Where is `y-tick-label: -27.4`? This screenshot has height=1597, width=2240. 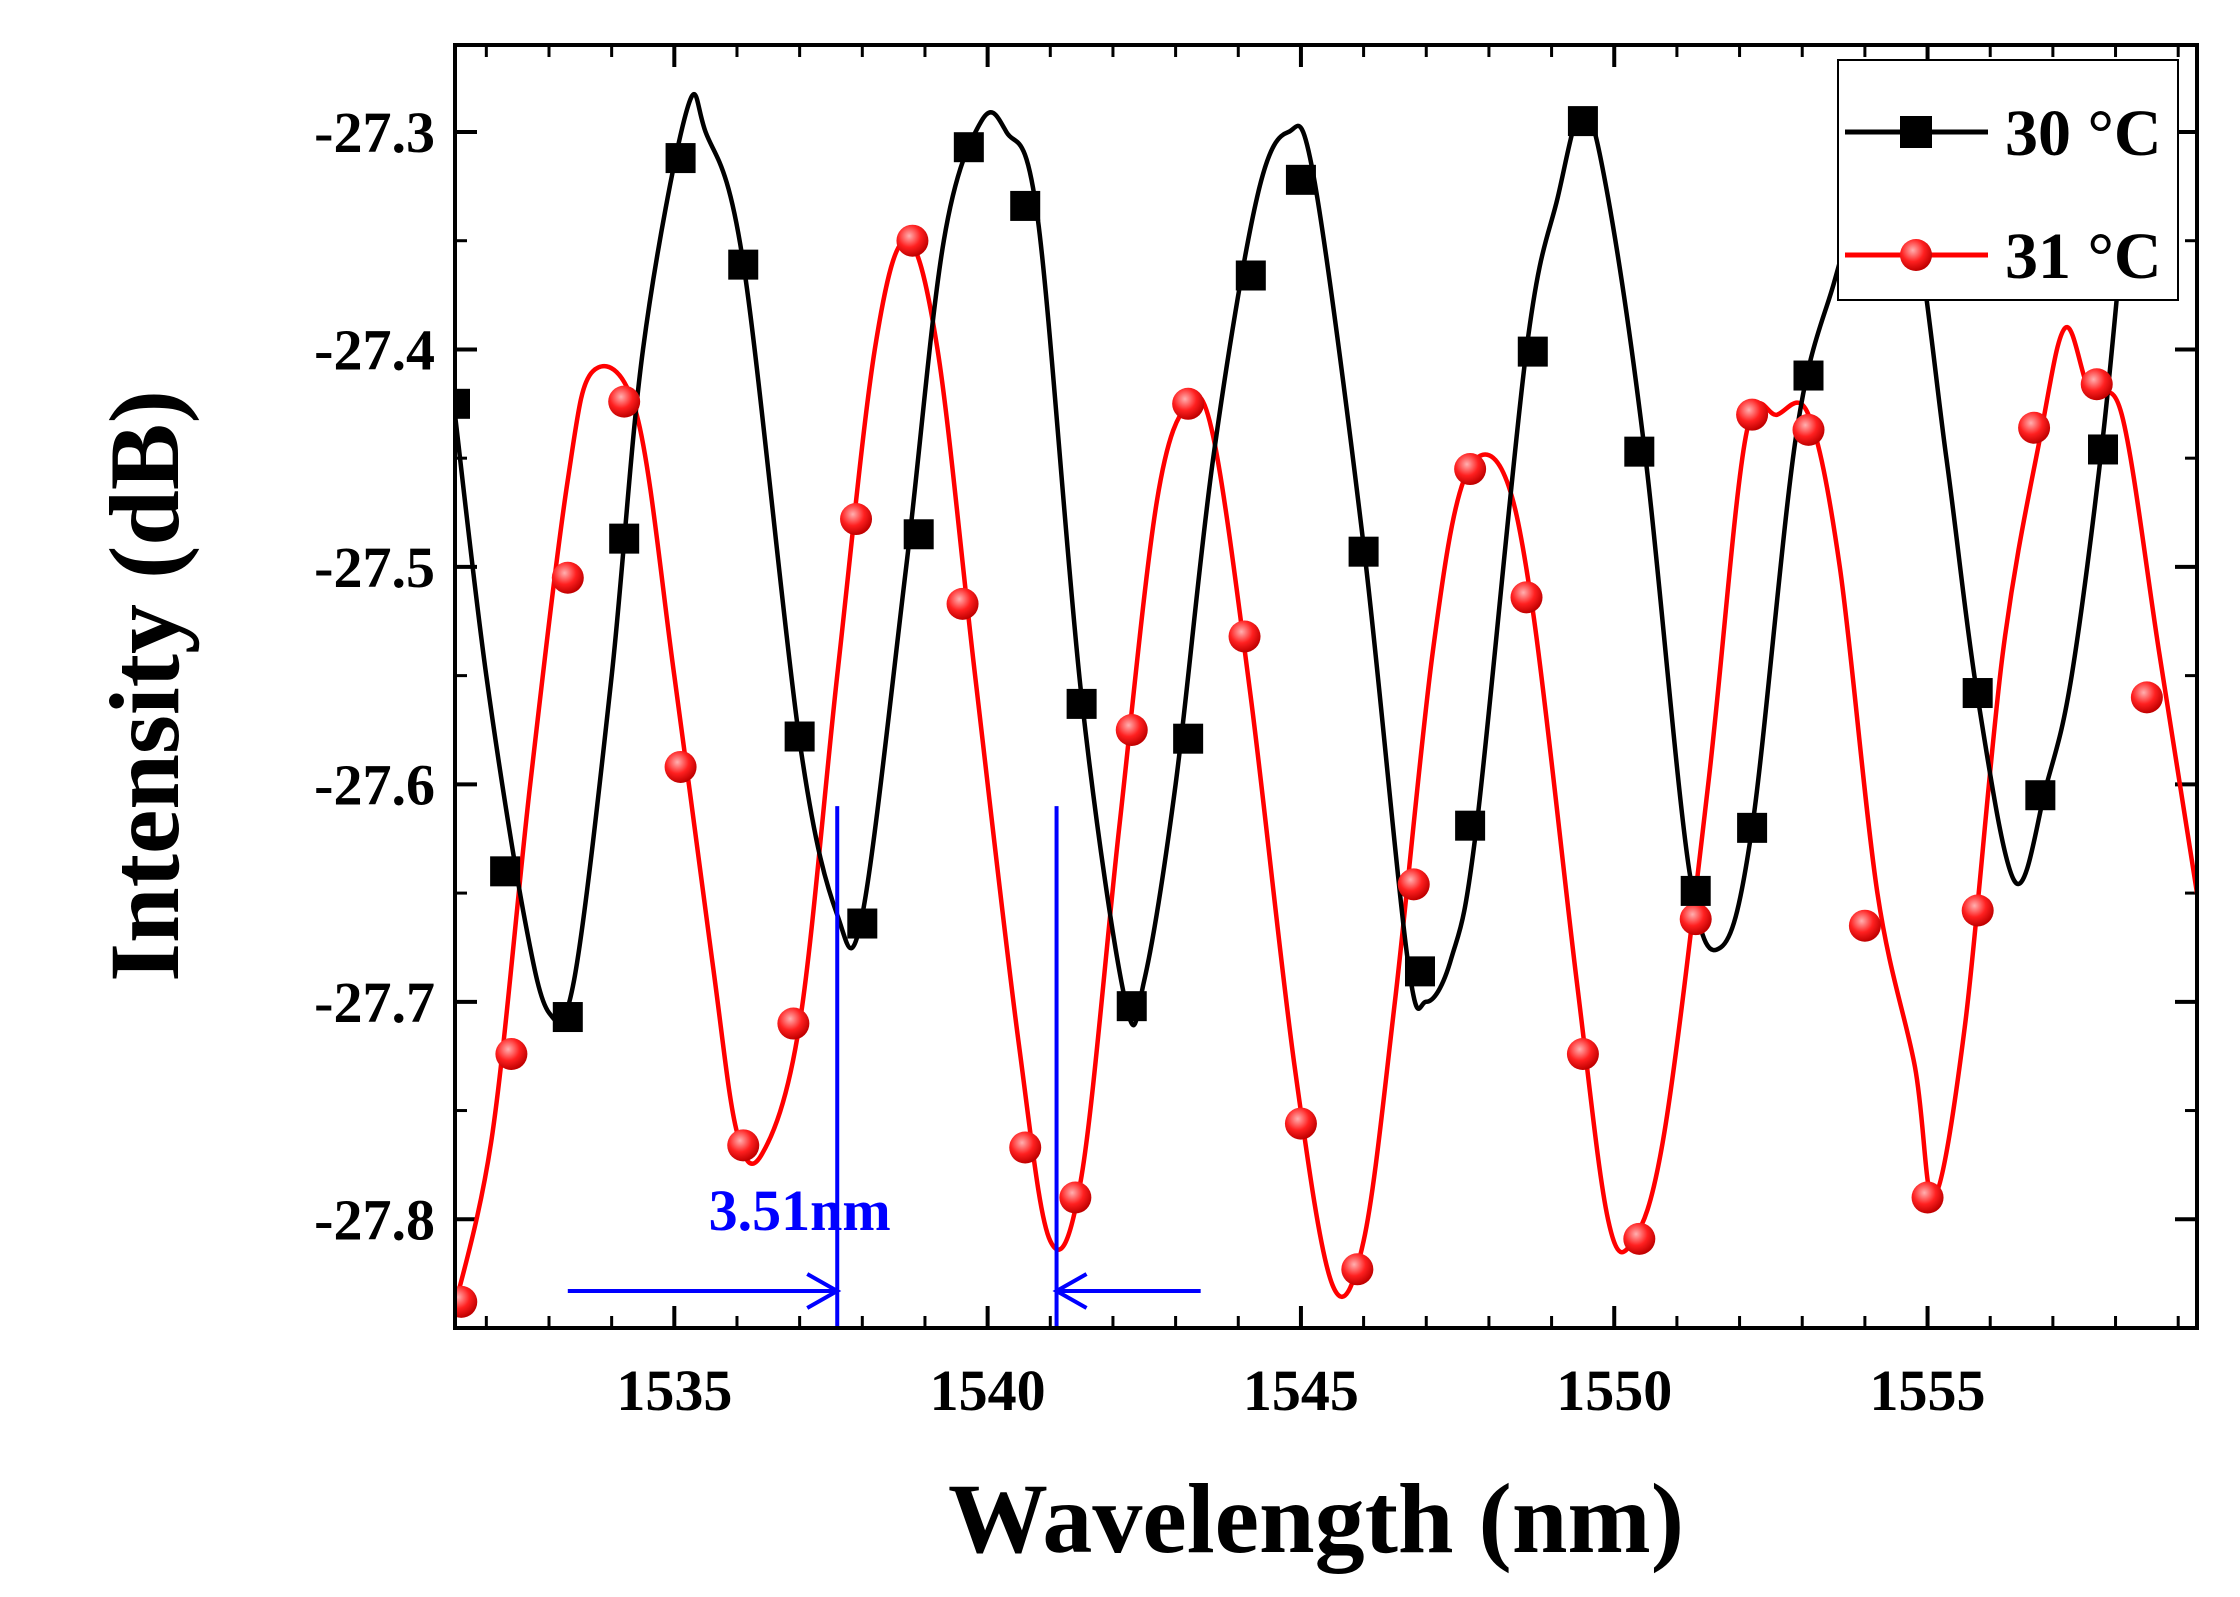
y-tick-label: -27.4 is located at coordinates (374, 349).